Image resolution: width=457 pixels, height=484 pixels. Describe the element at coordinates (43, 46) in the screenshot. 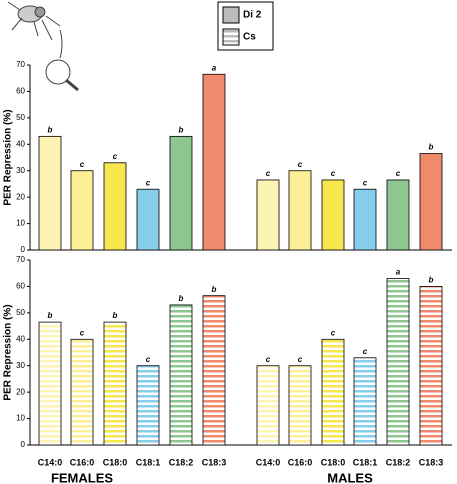

I see `fly-illustration` at that location.